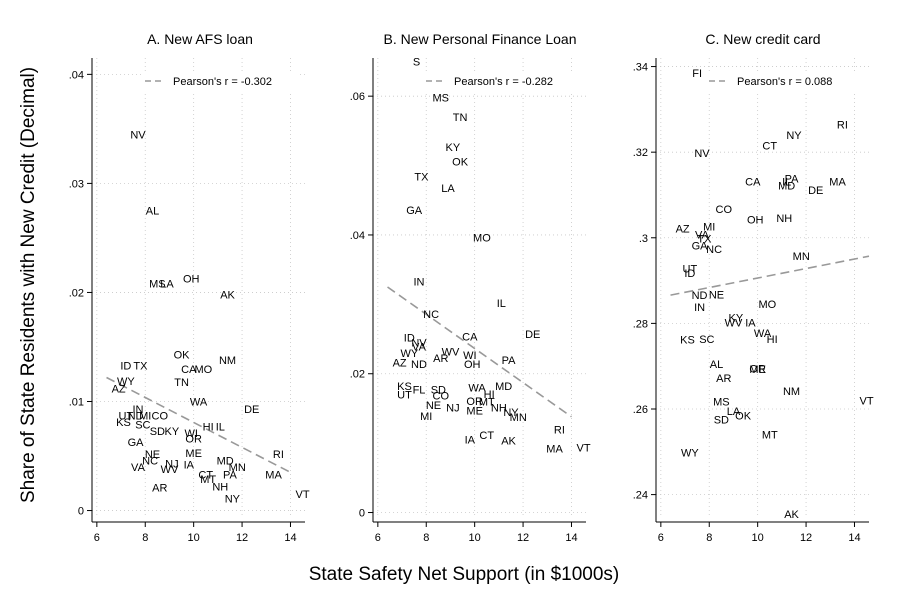 The width and height of the screenshot is (900, 600). Describe the element at coordinates (509, 361) in the screenshot. I see `data-point-pa: PA` at that location.